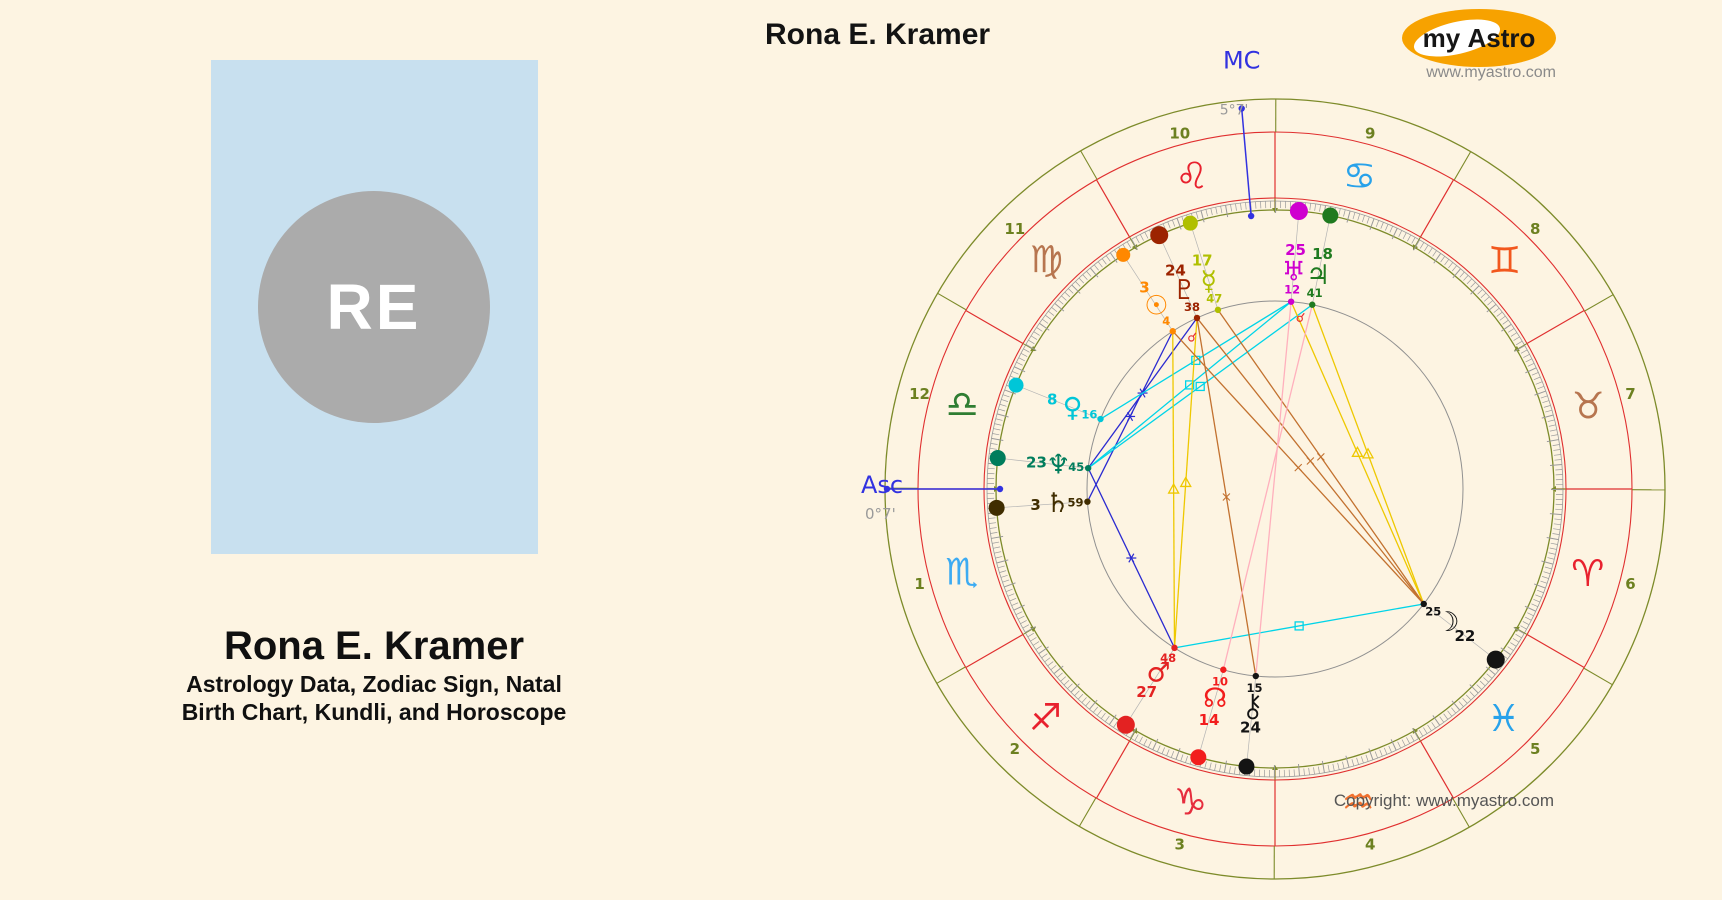  What do you see at coordinates (1246, 162) in the screenshot?
I see `mc-line` at bounding box center [1246, 162].